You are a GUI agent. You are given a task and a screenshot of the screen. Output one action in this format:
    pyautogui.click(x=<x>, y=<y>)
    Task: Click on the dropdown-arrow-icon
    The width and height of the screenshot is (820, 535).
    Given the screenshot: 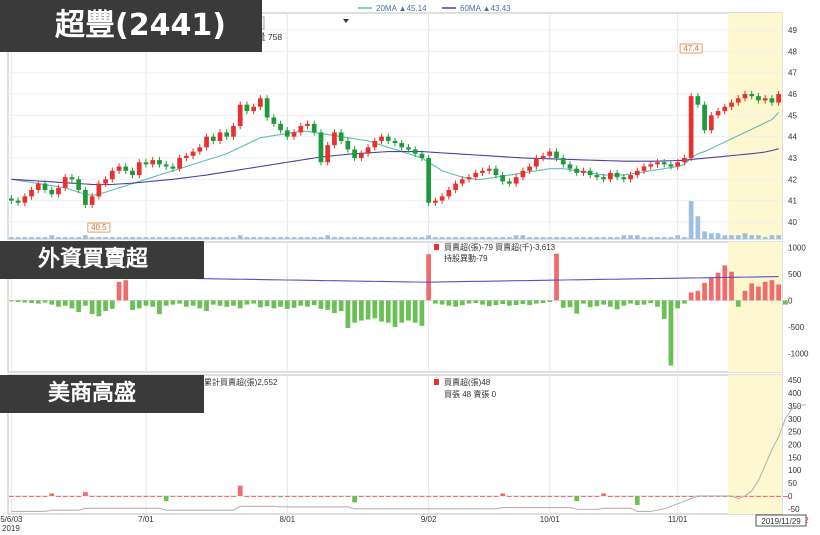 What is the action you would take?
    pyautogui.click(x=346, y=21)
    